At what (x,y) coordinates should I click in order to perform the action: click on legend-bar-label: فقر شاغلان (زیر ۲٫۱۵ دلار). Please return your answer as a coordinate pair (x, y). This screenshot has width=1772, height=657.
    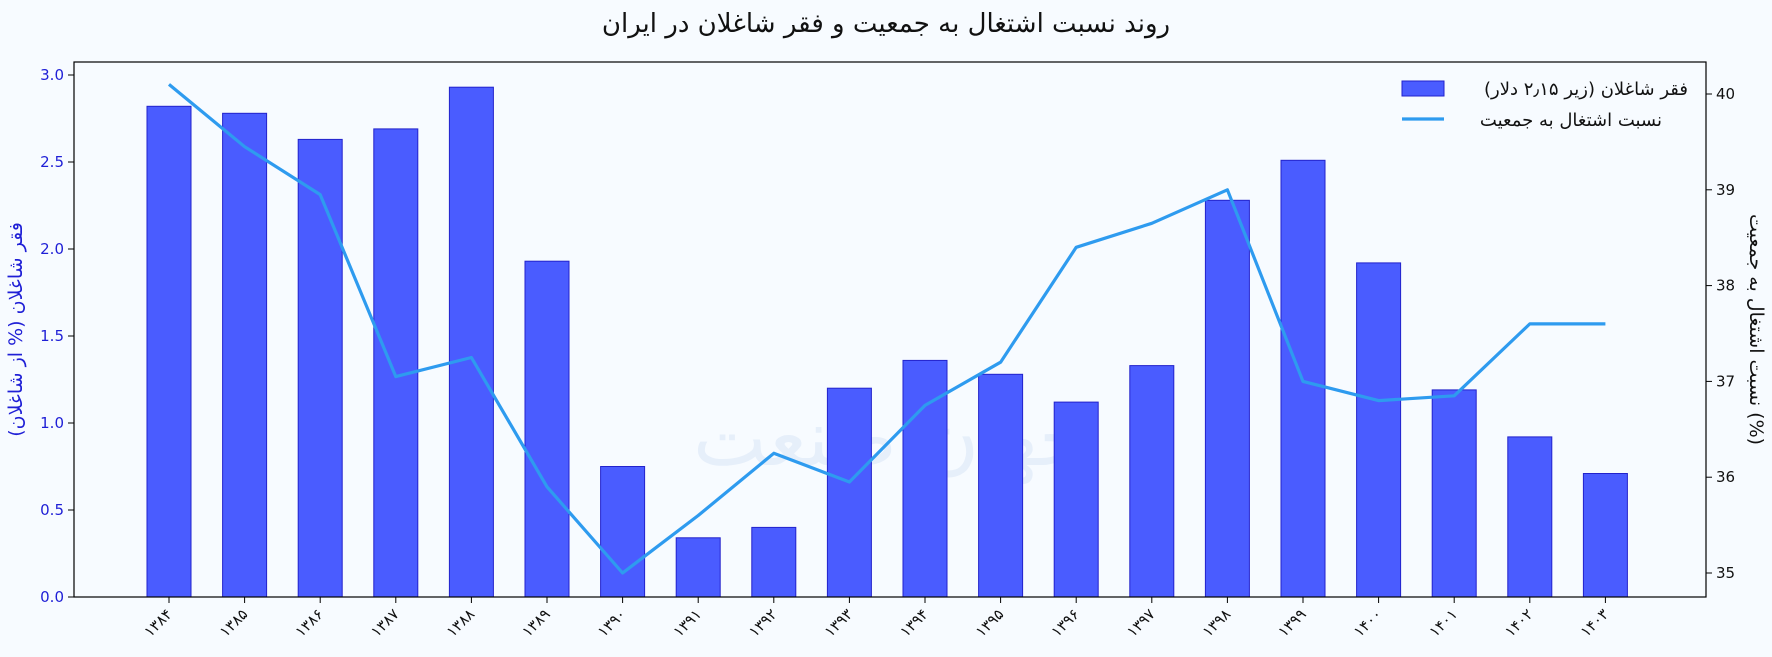
    Looking at the image, I should click on (1586, 89).